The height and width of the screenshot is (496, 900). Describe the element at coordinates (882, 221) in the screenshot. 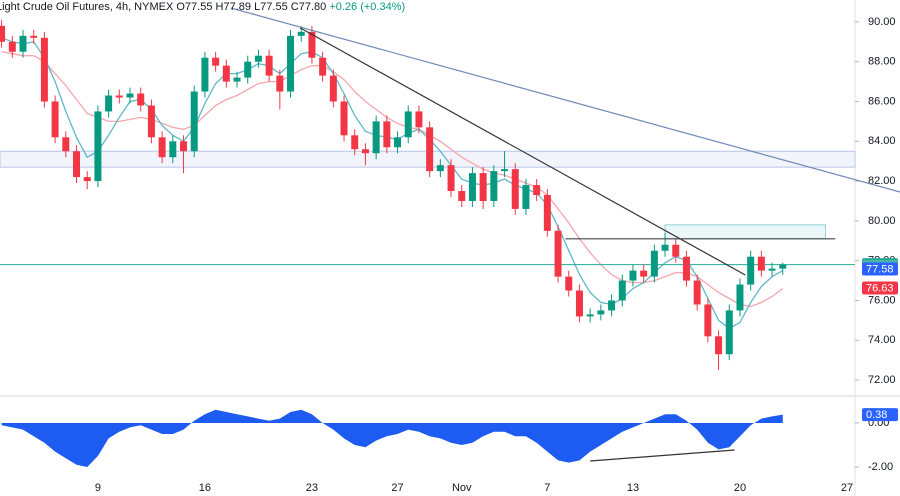

I see `y-tick-label: 80.00` at that location.